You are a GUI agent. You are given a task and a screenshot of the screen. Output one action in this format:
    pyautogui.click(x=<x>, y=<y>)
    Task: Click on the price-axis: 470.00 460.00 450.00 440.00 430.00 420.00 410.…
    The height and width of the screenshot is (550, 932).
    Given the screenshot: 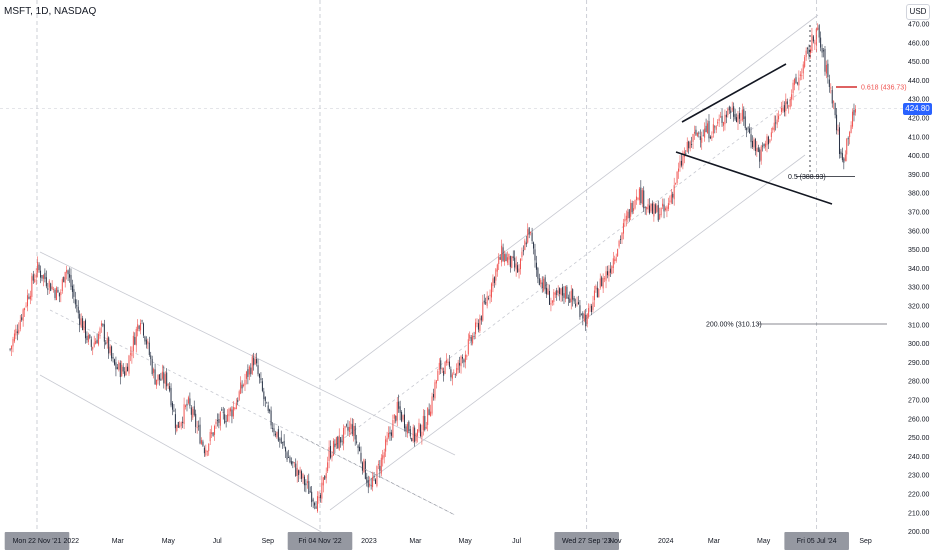 What is the action you would take?
    pyautogui.click(x=919, y=279)
    